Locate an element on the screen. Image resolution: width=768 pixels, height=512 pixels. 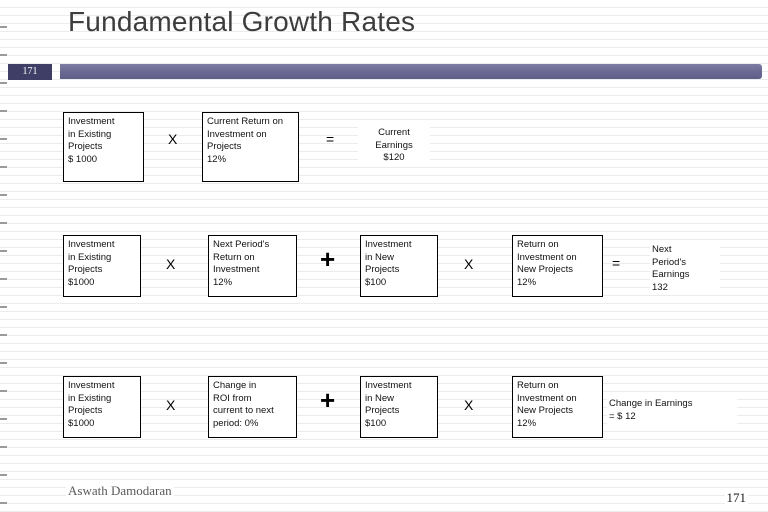
footer-author: Aswath Damodaran is located at coordinates (120, 491).